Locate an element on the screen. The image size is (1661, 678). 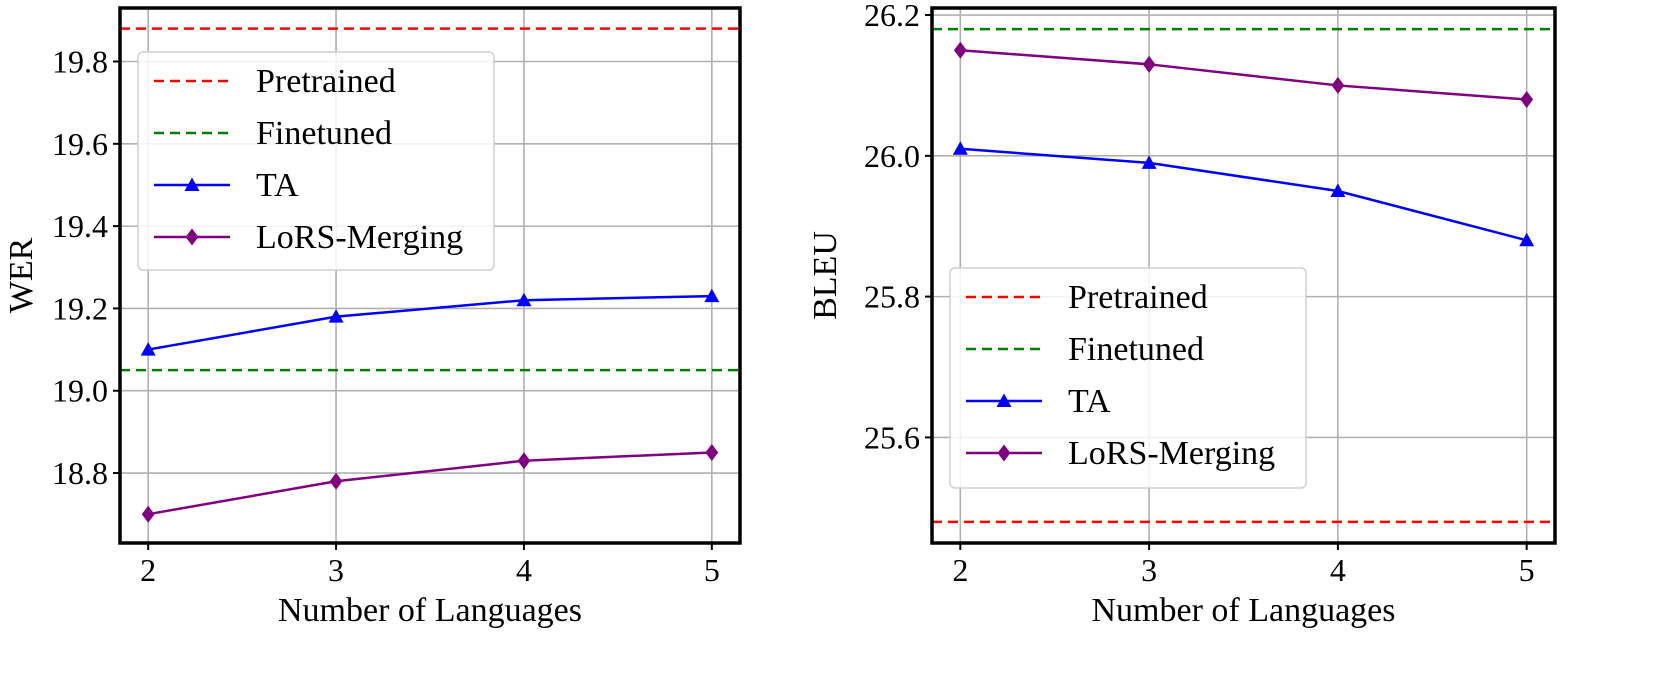
y-tick-label: 26.0 is located at coordinates (892, 156).